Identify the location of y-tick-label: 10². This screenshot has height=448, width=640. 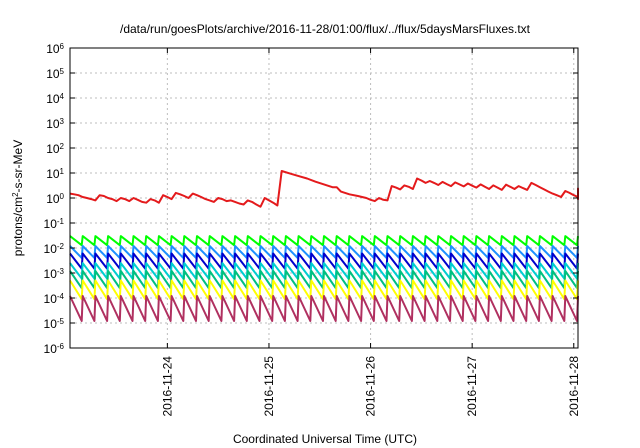
(55, 149).